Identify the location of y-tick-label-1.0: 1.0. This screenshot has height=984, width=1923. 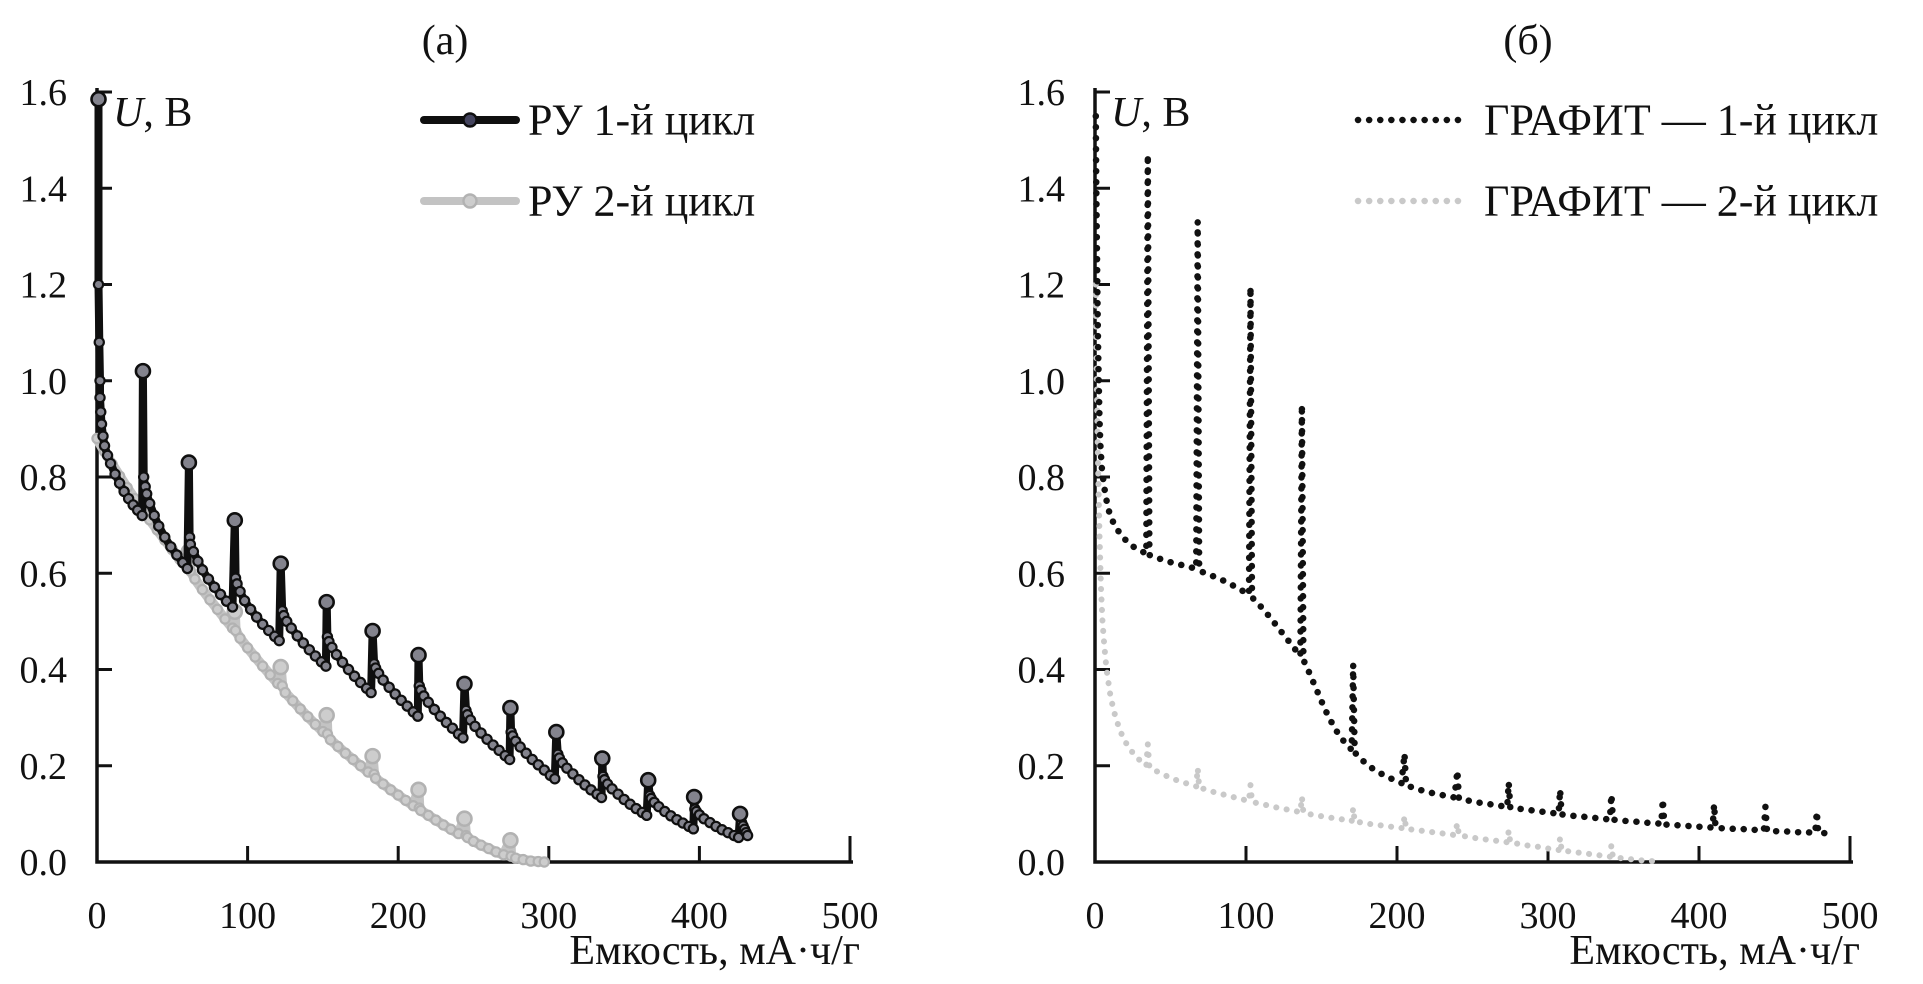
(44, 382).